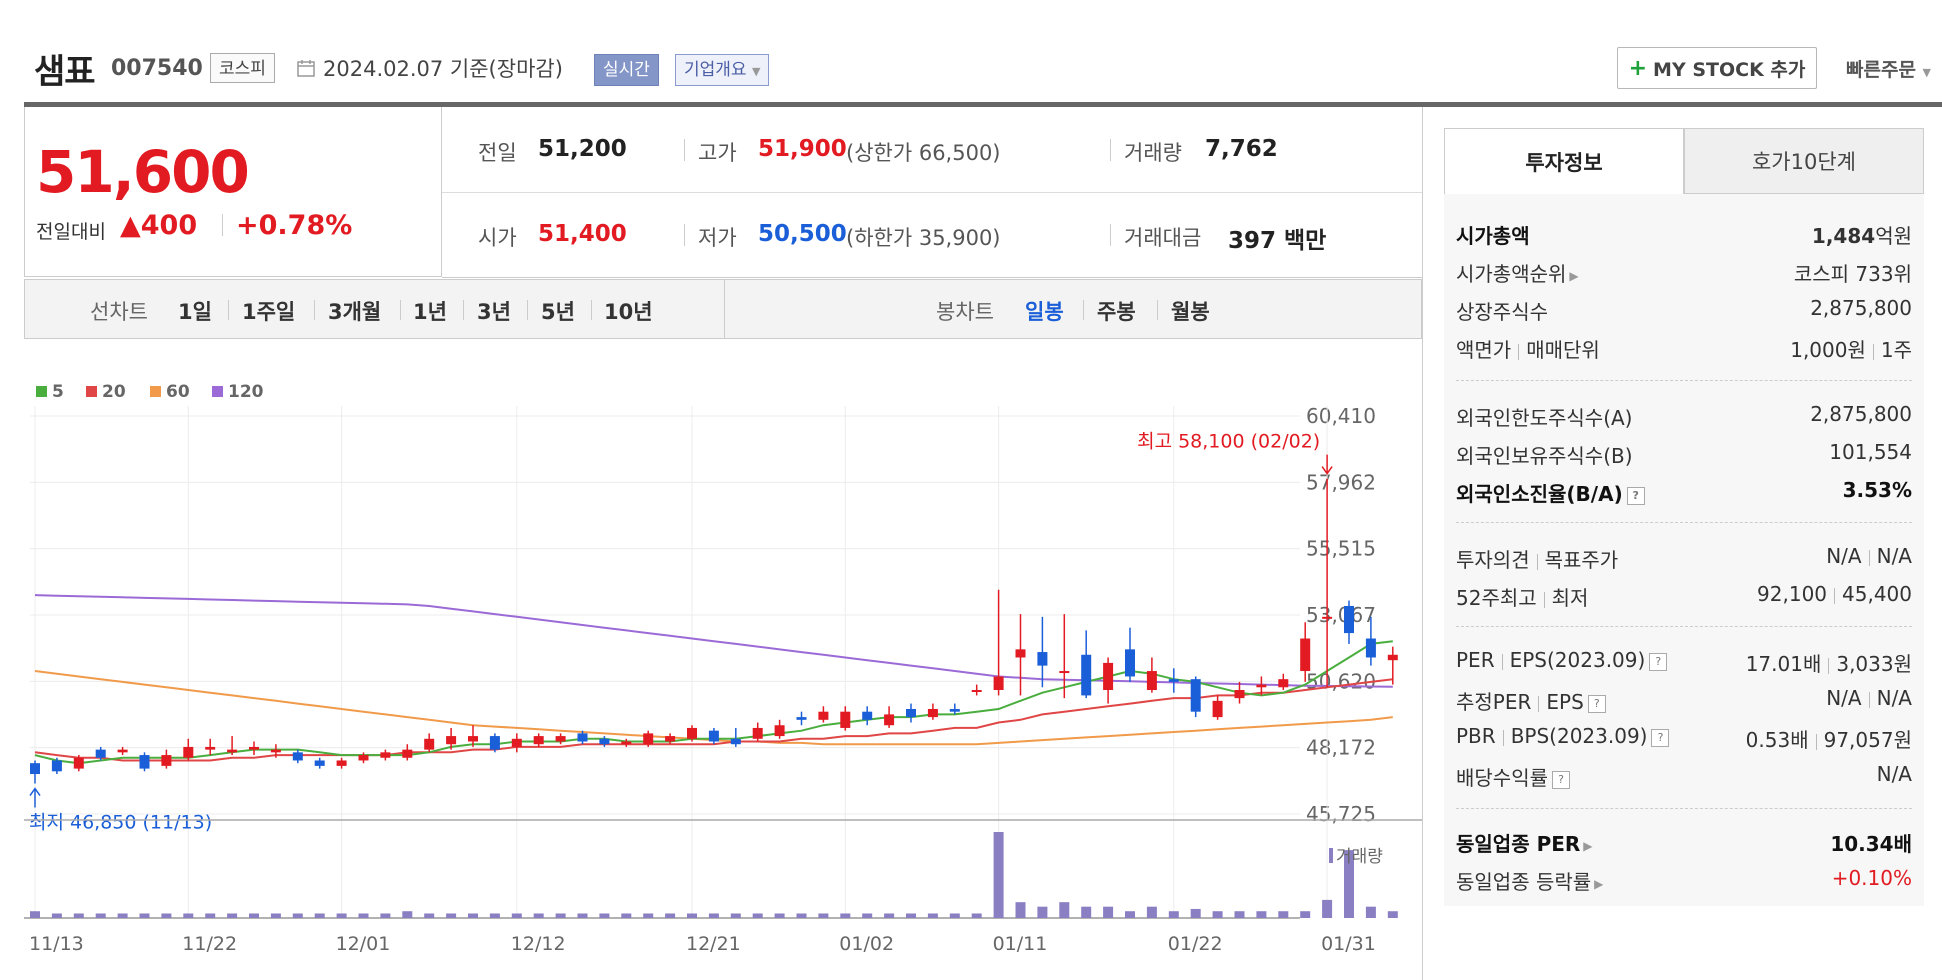 The height and width of the screenshot is (980, 1942). Describe the element at coordinates (1581, 560) in the screenshot. I see `target-price-text: 목표주가` at that location.